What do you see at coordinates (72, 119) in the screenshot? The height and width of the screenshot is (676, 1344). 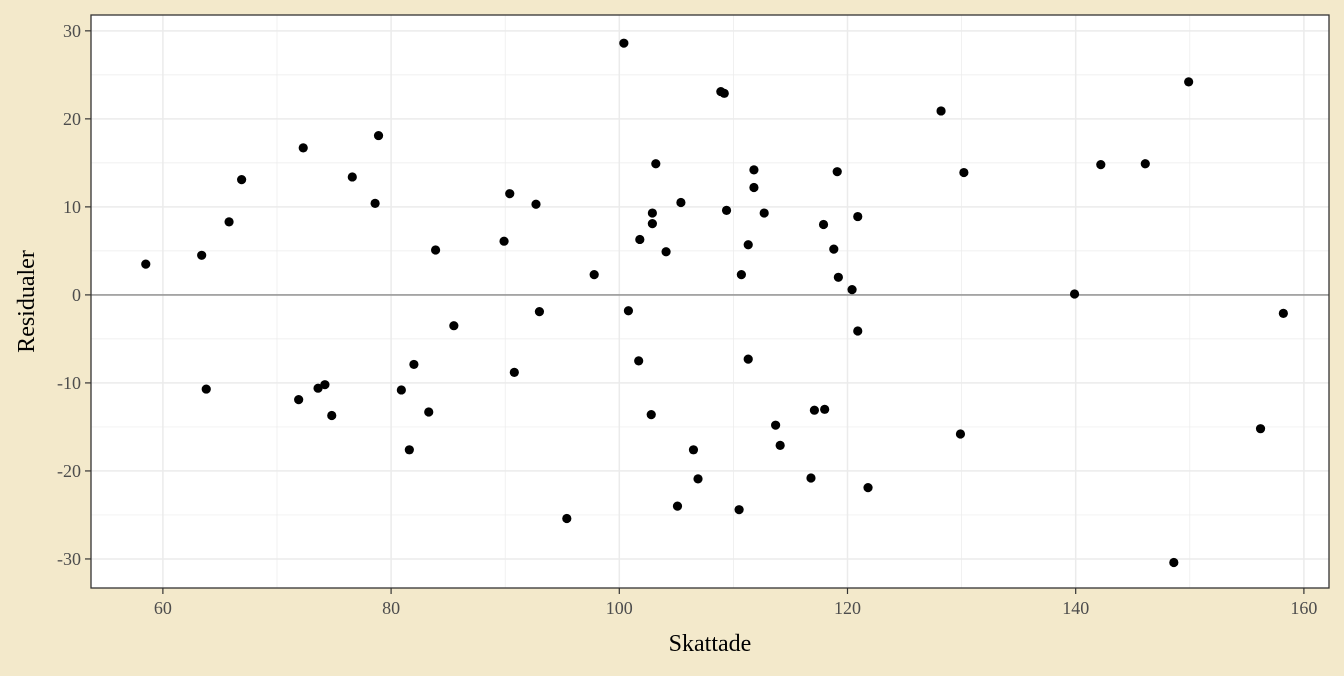 I see `y-tick-label: 20` at bounding box center [72, 119].